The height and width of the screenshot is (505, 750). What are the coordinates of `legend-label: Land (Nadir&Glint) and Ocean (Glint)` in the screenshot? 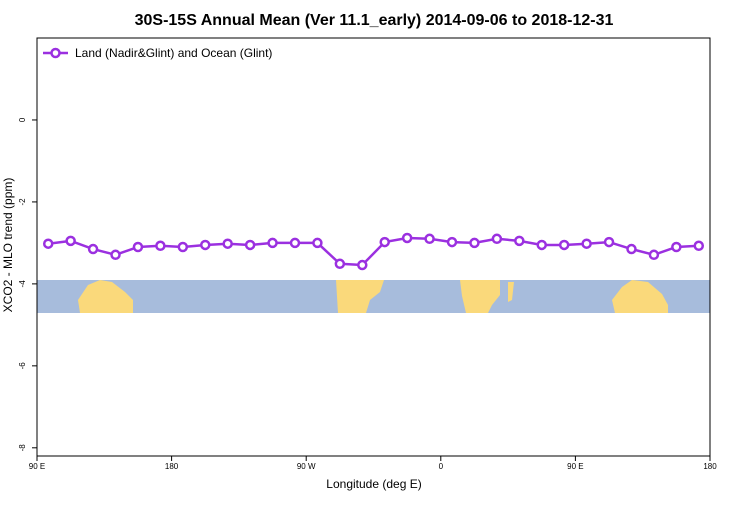 It's located at (173, 53).